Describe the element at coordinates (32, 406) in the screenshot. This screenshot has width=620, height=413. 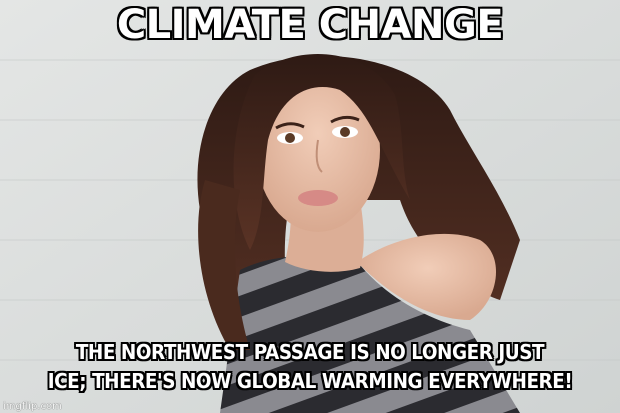
I see `imgflip-watermark: imgflip.com` at that location.